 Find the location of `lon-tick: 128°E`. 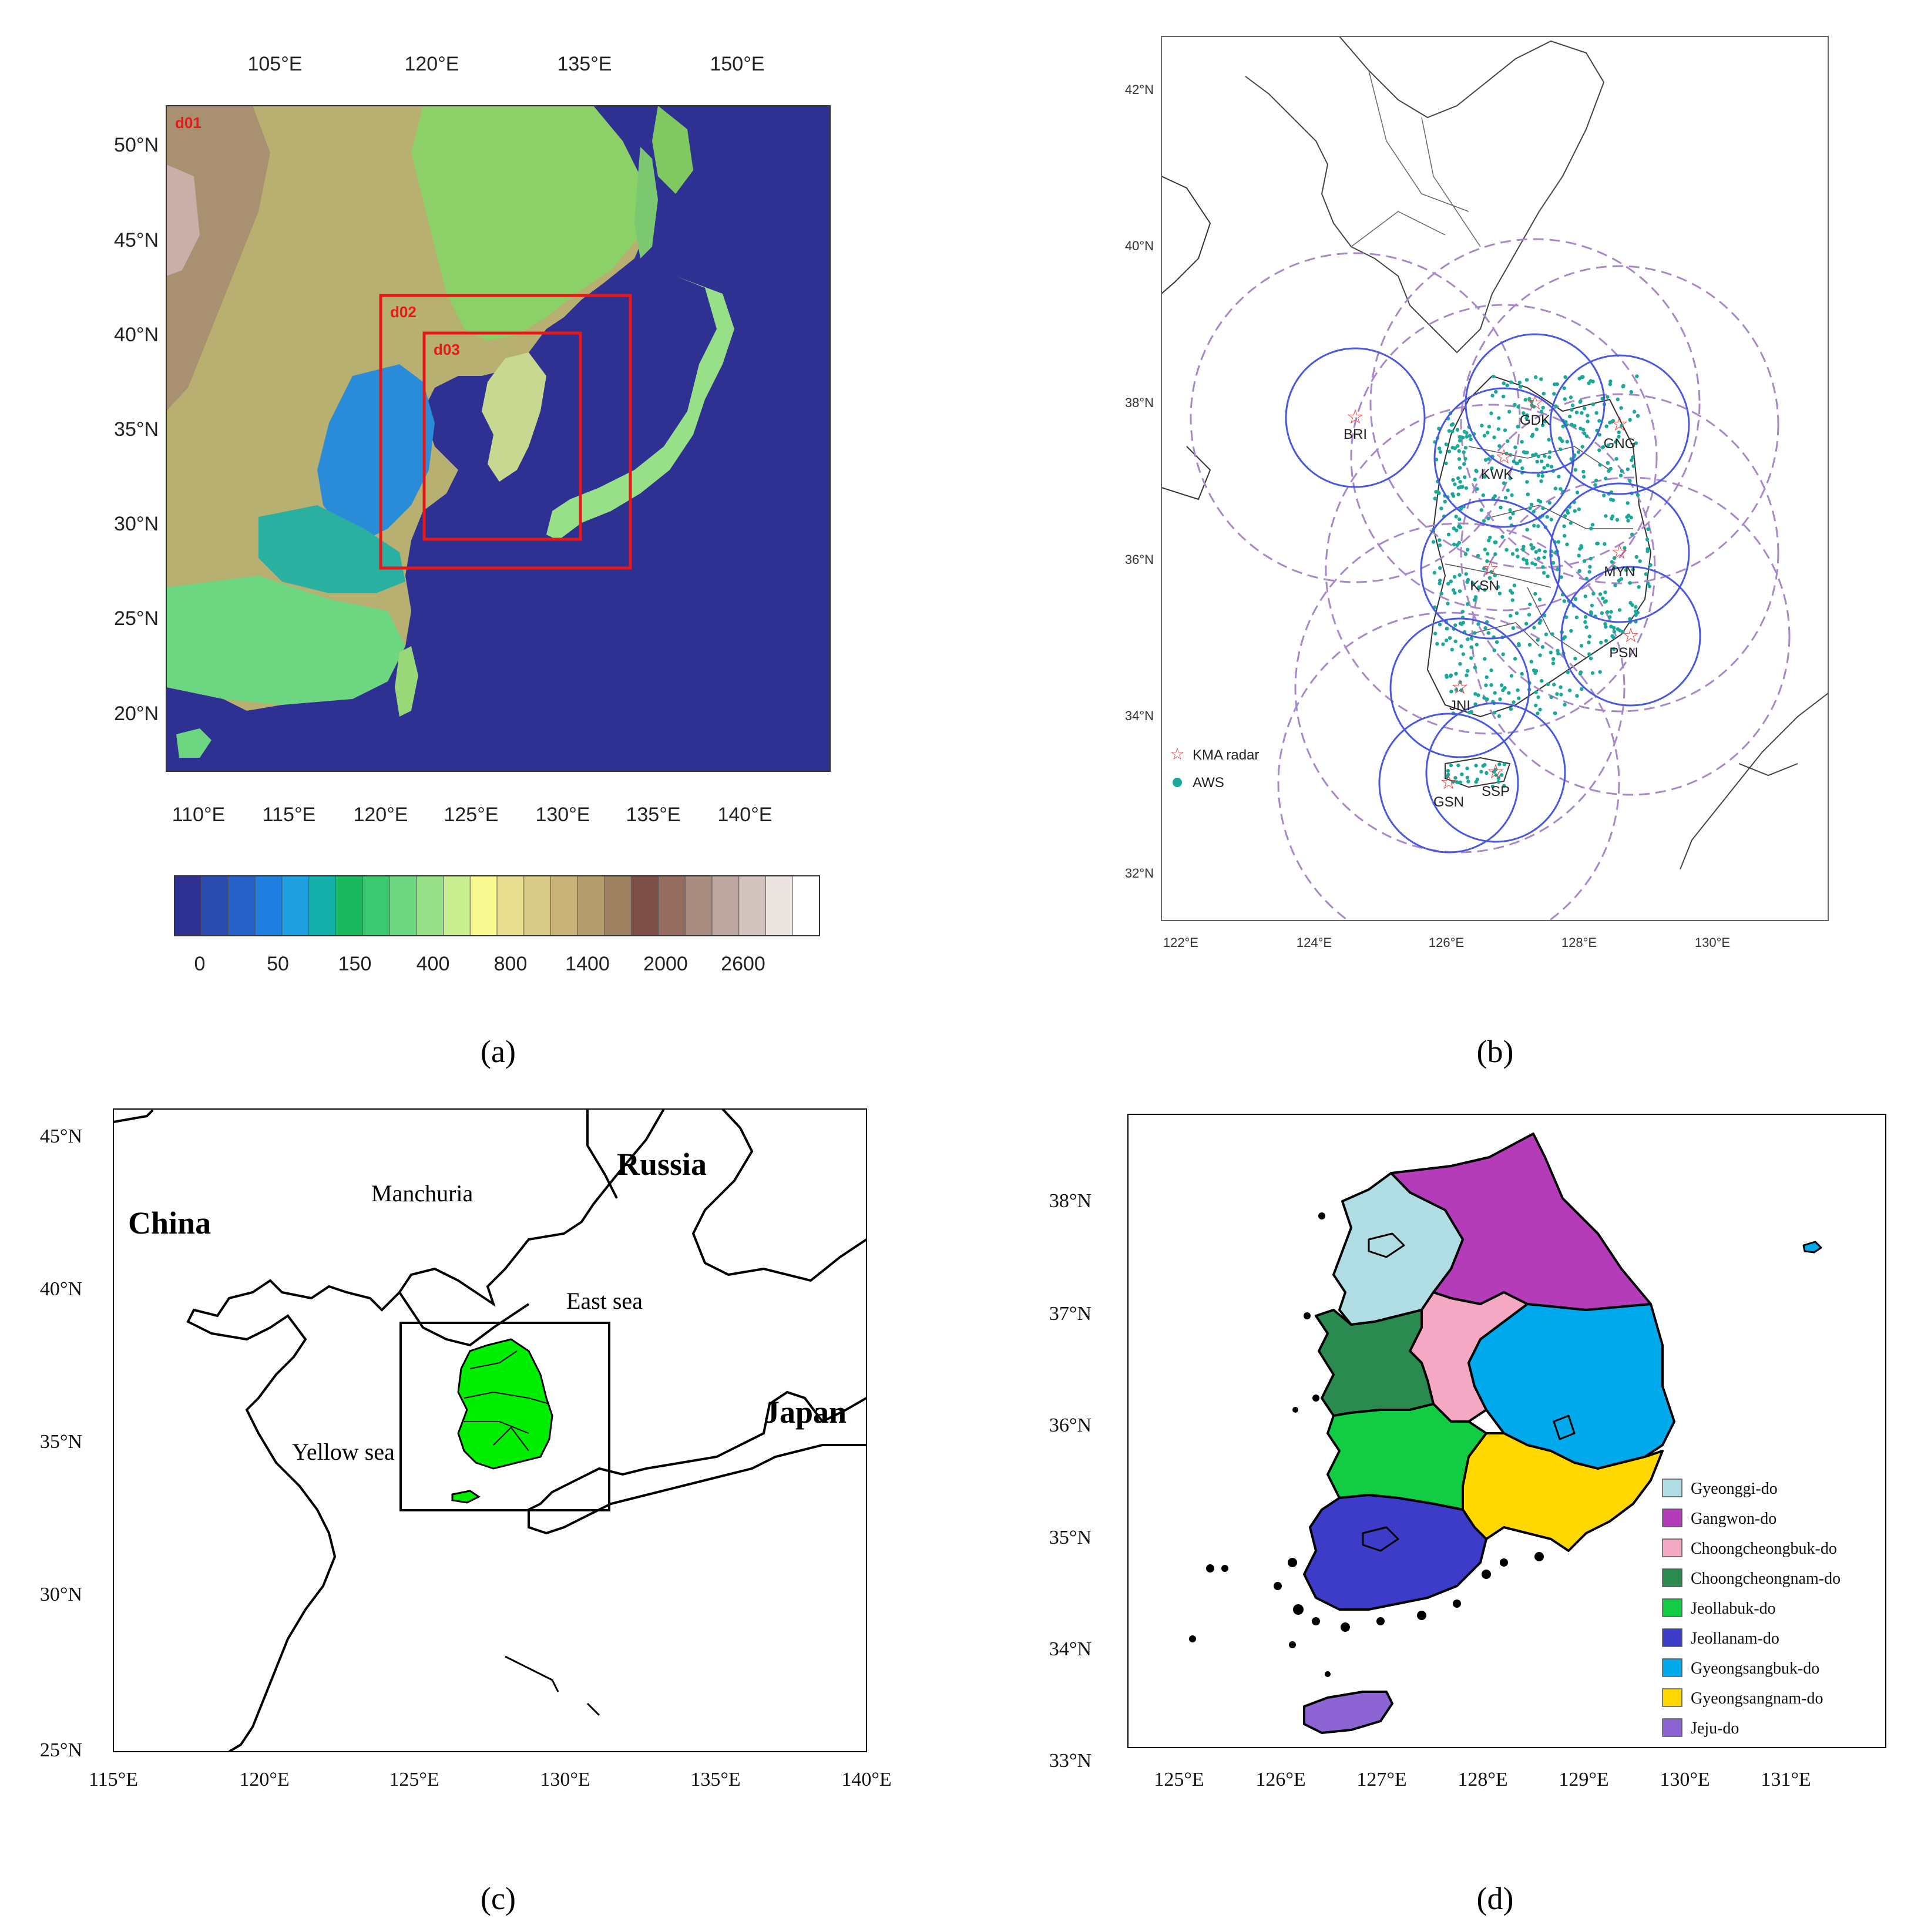

lon-tick: 128°E is located at coordinates (1482, 1779).